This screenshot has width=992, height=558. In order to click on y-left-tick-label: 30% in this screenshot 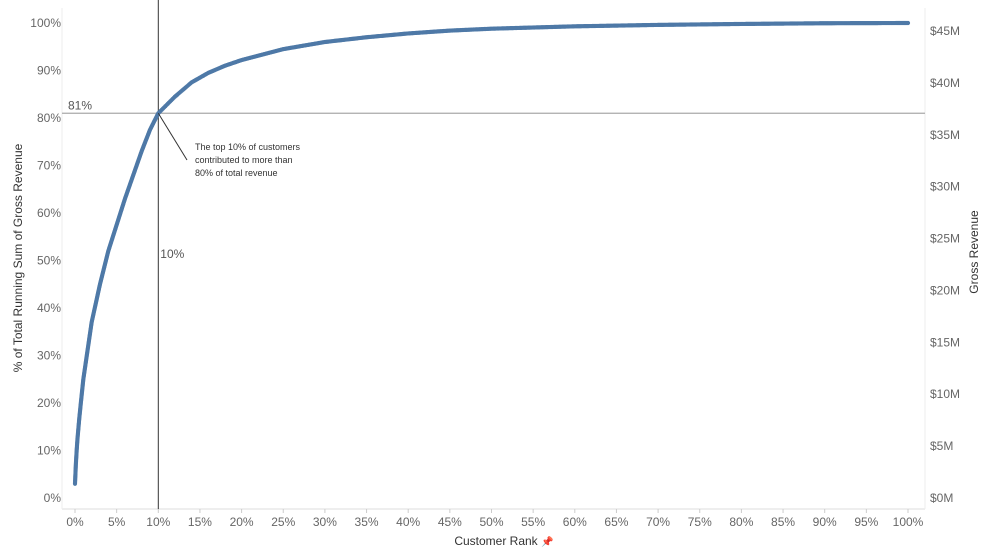, I will do `click(49, 356)`.